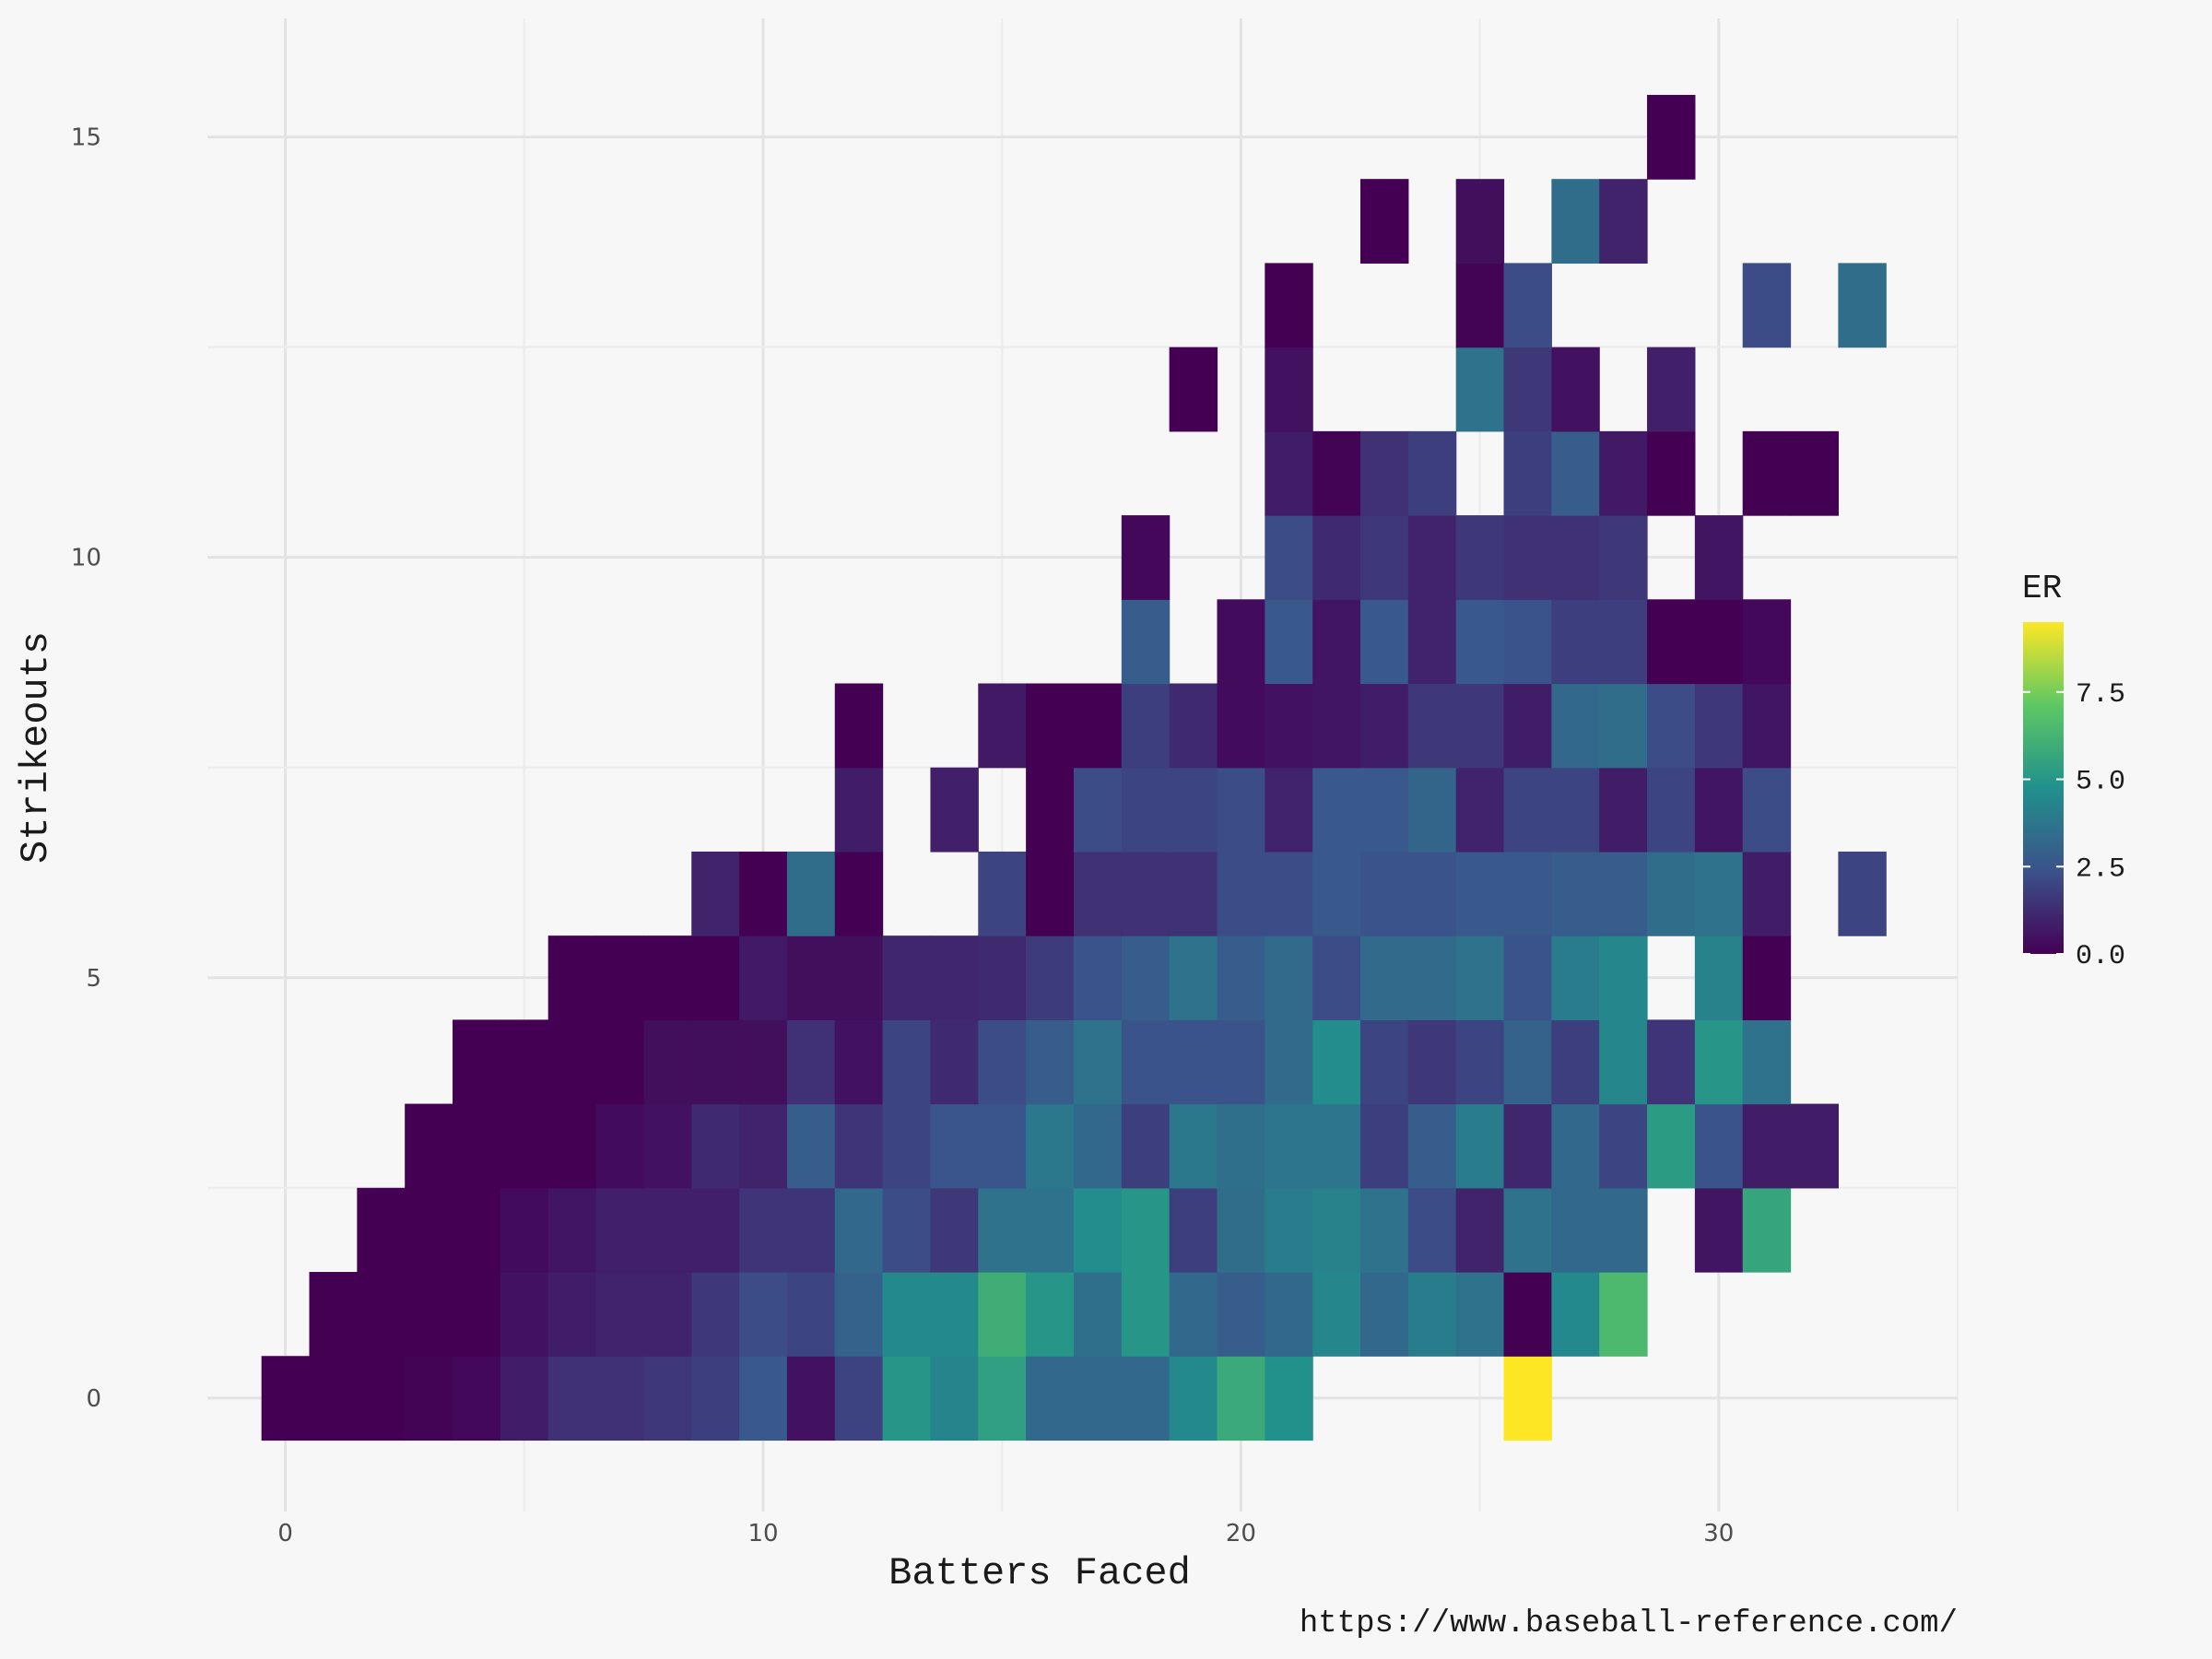 This screenshot has width=2212, height=1659. I want to click on legend-tick-label: 5.0, so click(2100, 782).